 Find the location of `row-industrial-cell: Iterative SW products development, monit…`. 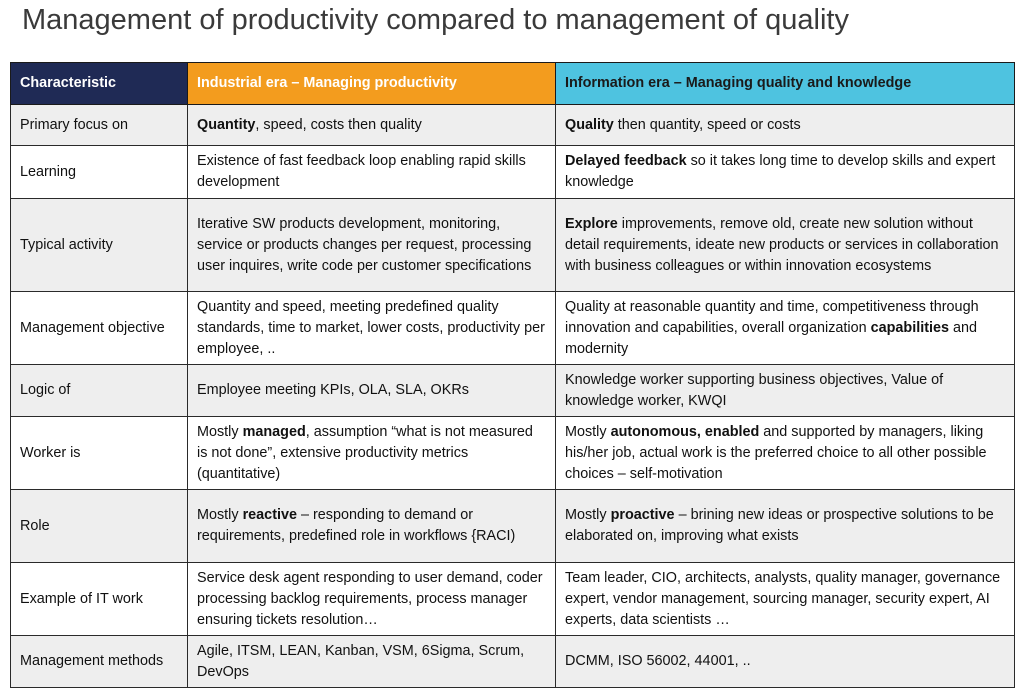

row-industrial-cell: Iterative SW products development, monit… is located at coordinates (371, 245).